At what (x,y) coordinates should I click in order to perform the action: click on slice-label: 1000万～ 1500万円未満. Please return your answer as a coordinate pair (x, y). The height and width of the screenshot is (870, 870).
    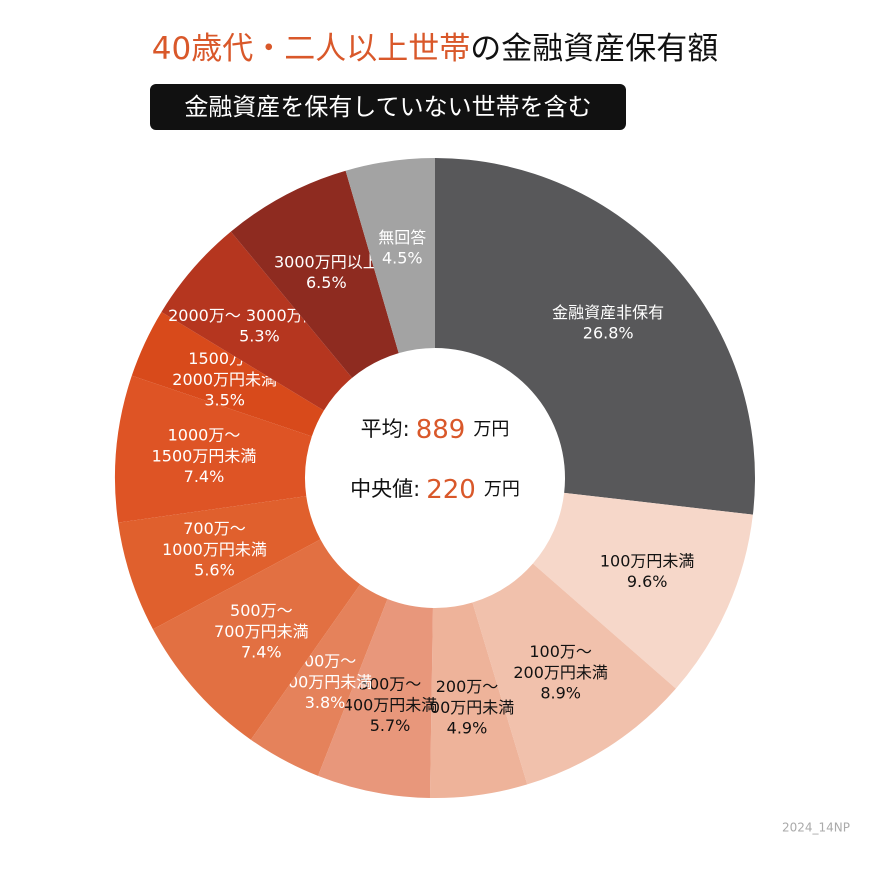
    Looking at the image, I should click on (204, 445).